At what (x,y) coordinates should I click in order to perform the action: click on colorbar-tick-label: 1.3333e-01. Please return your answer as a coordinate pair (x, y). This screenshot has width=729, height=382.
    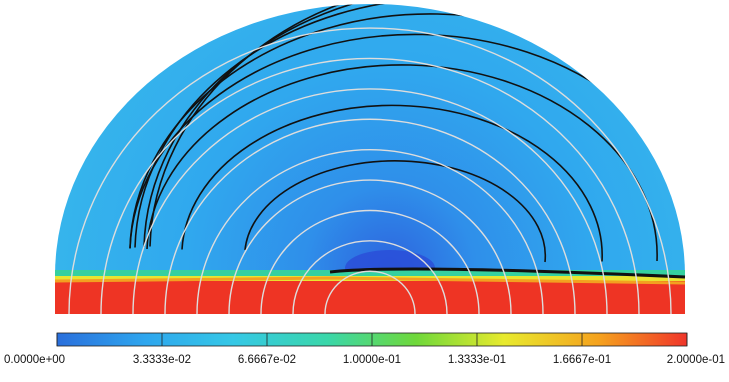
    Looking at the image, I should click on (477, 360).